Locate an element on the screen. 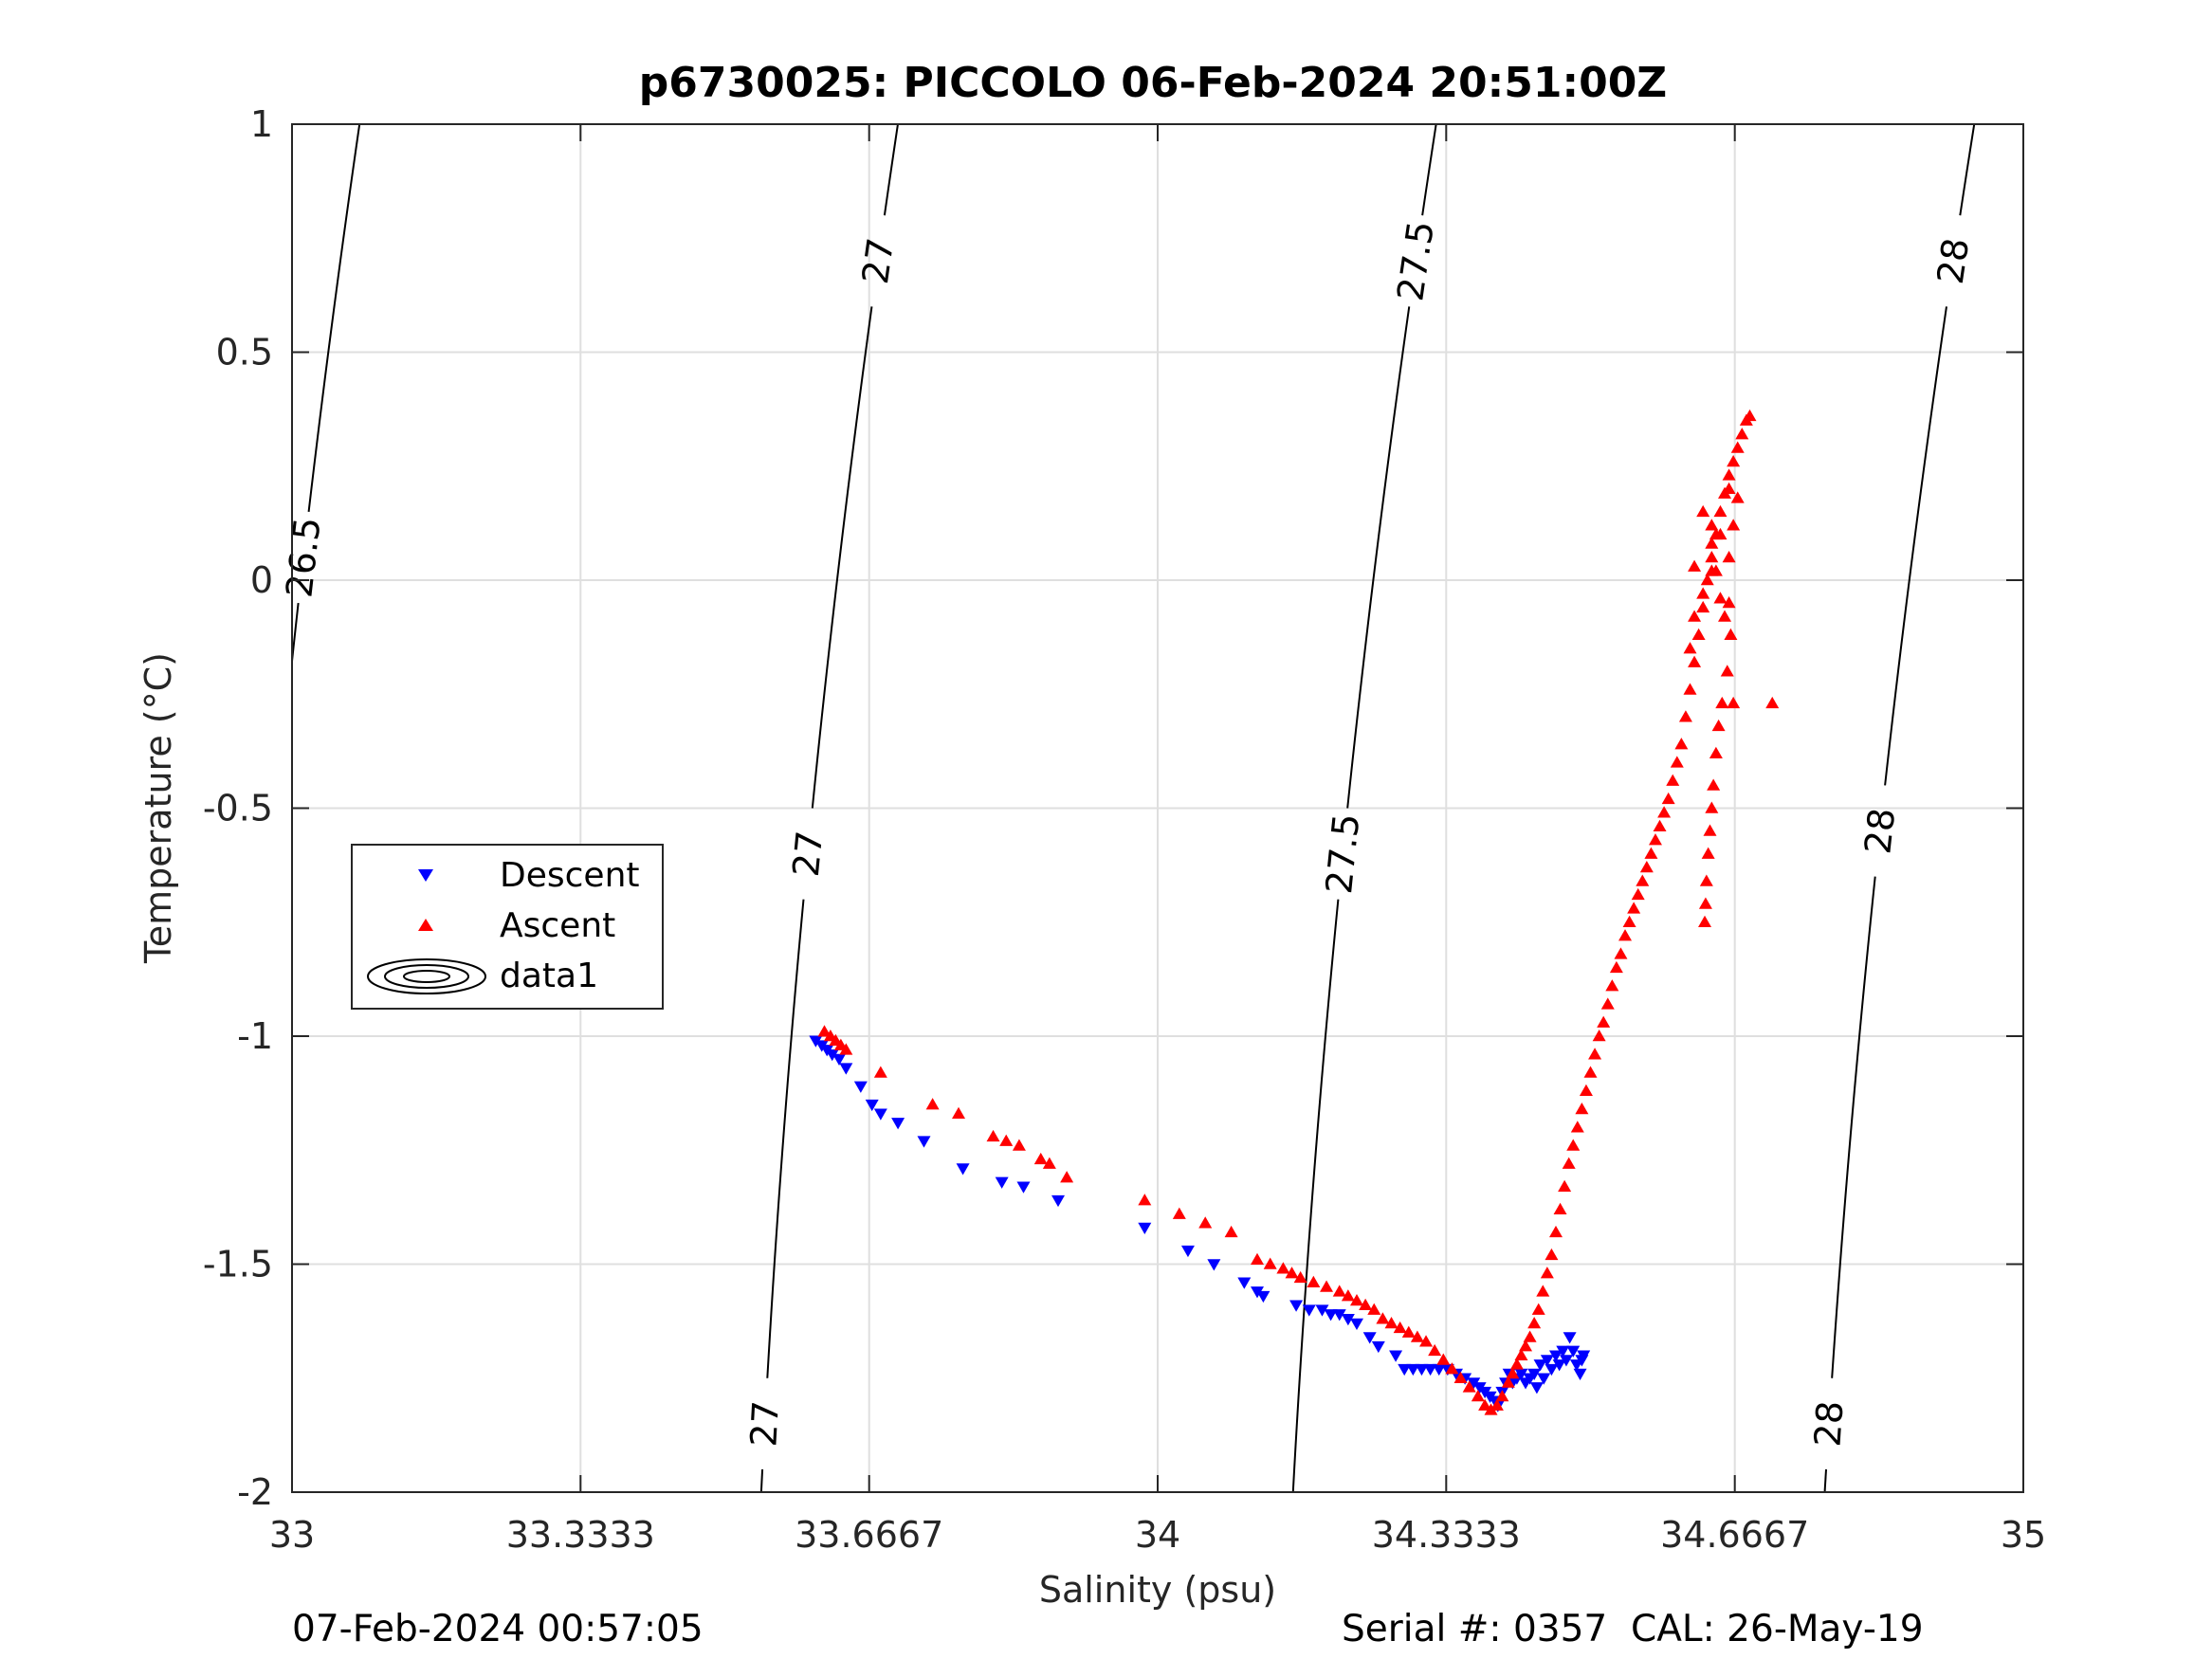  legend: Descent Ascent data1 is located at coordinates (507, 927).